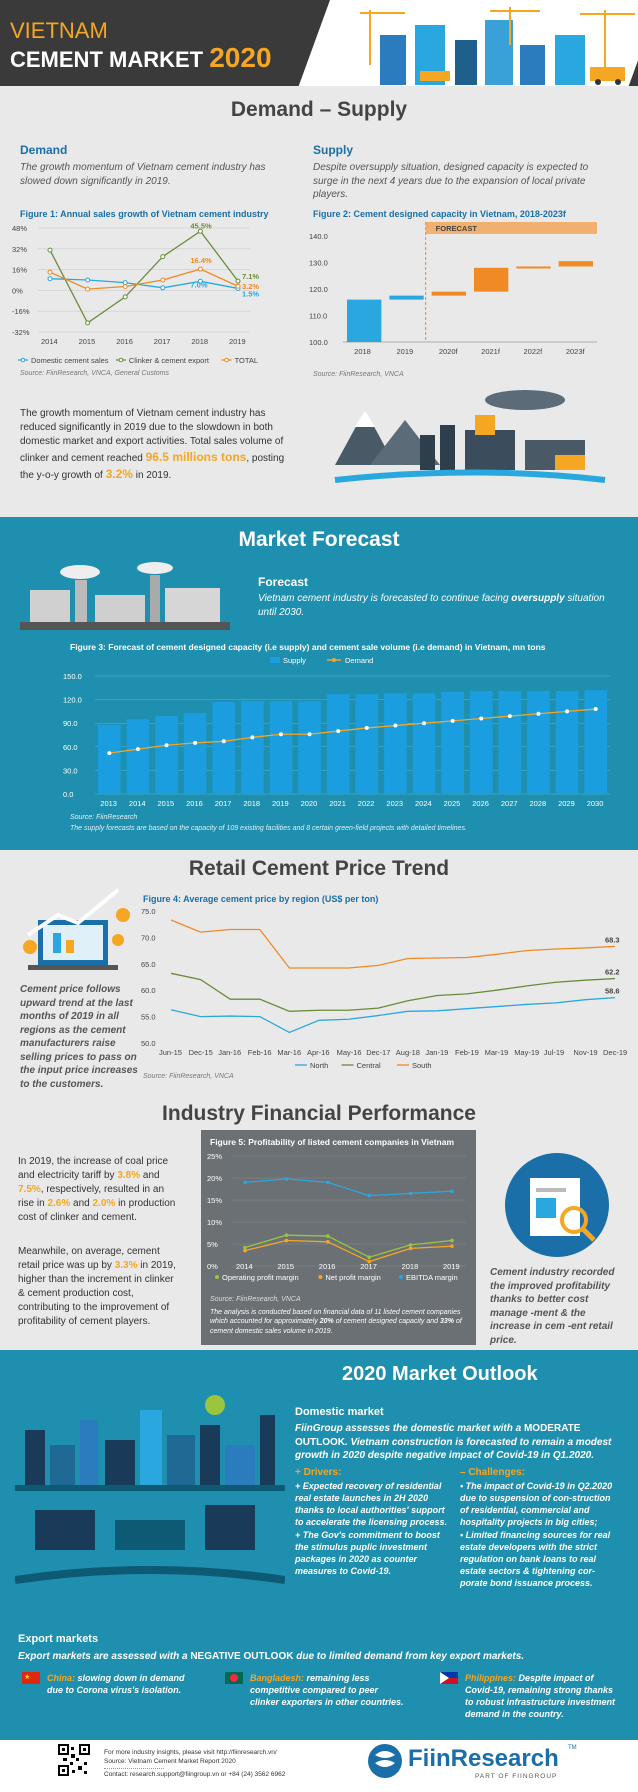  What do you see at coordinates (237, 341) in the screenshot?
I see `fig1-x-tick: 2019` at bounding box center [237, 341].